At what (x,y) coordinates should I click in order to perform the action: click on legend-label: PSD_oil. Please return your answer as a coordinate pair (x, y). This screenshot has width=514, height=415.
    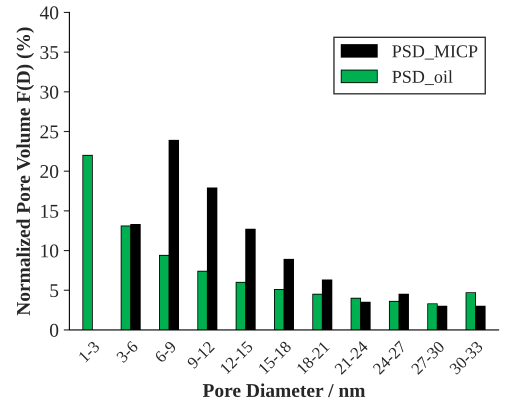
    Looking at the image, I should click on (422, 78).